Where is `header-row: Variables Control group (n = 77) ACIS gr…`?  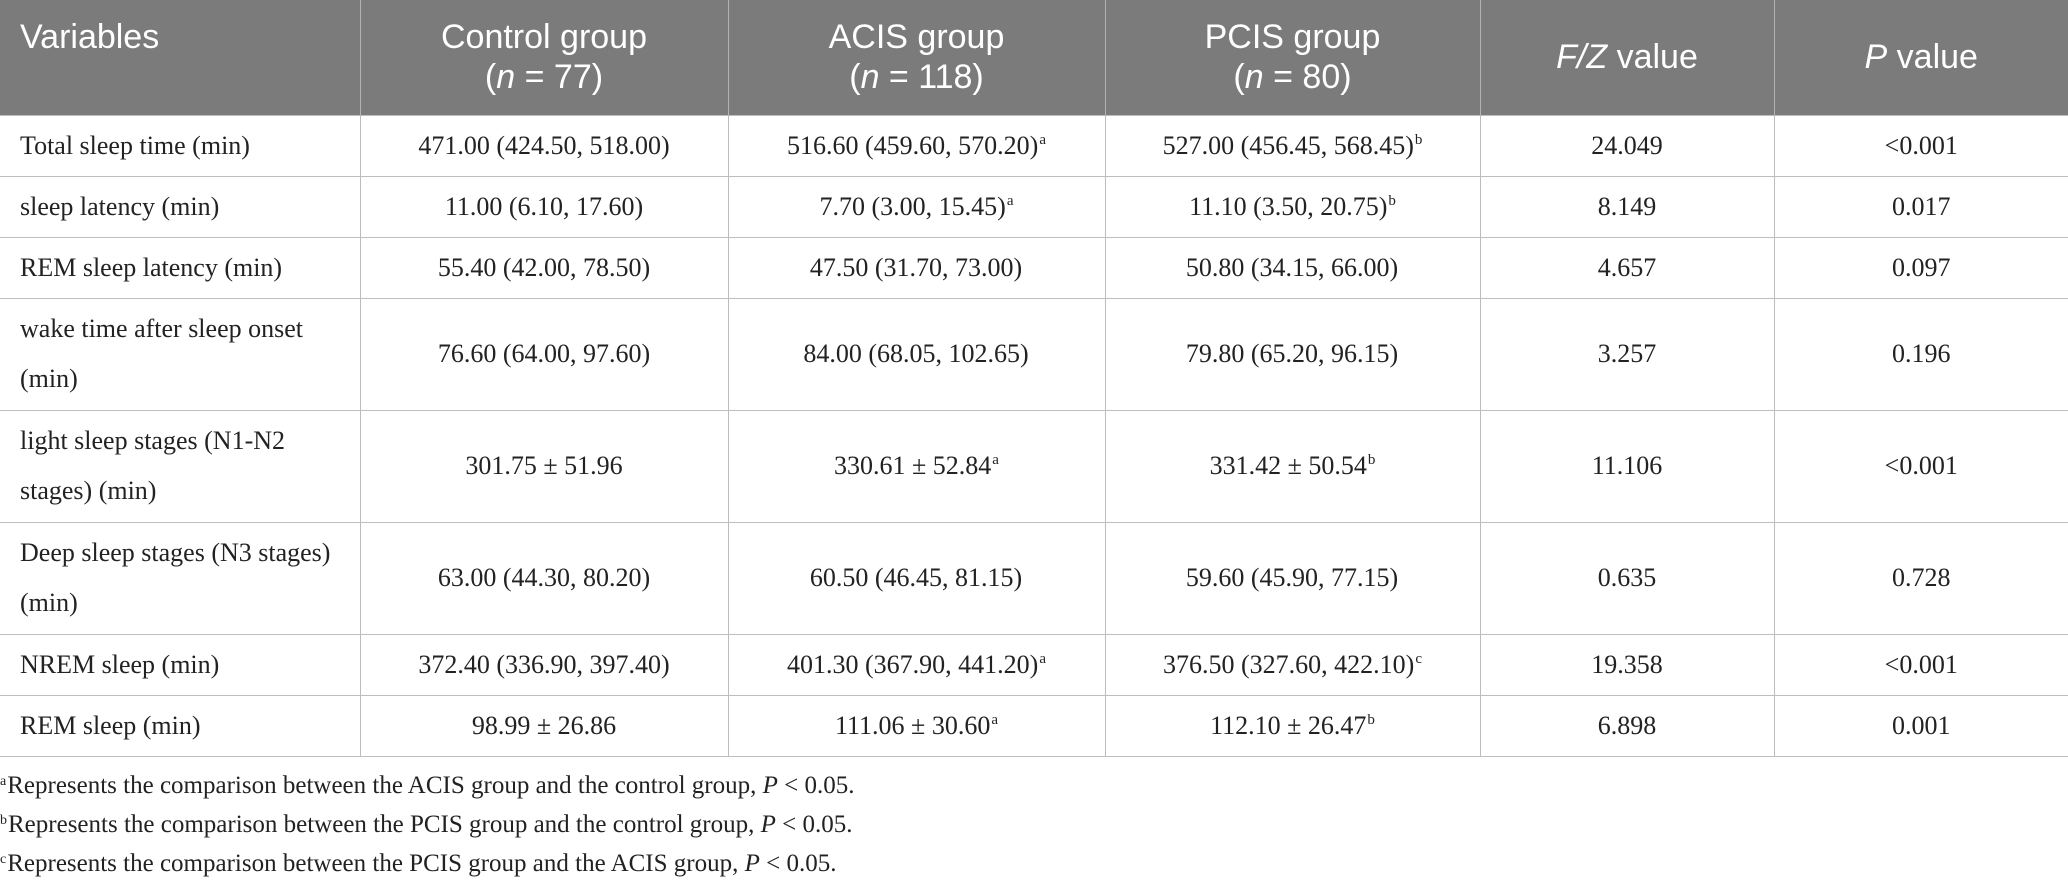 header-row: Variables Control group (n = 77) ACIS gr… is located at coordinates (1034, 57).